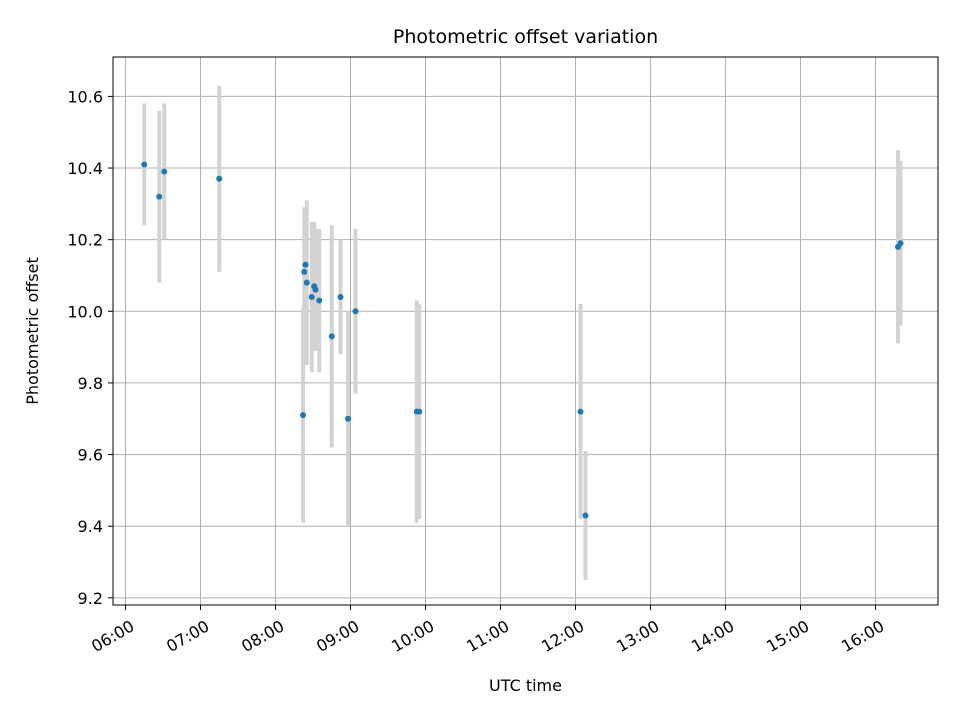 The image size is (960, 720). Describe the element at coordinates (90, 347) in the screenshot. I see `y-axis-ticks: 9.2 9.4 9.6 9.8 10.0 10.2 10.4 10.6` at that location.